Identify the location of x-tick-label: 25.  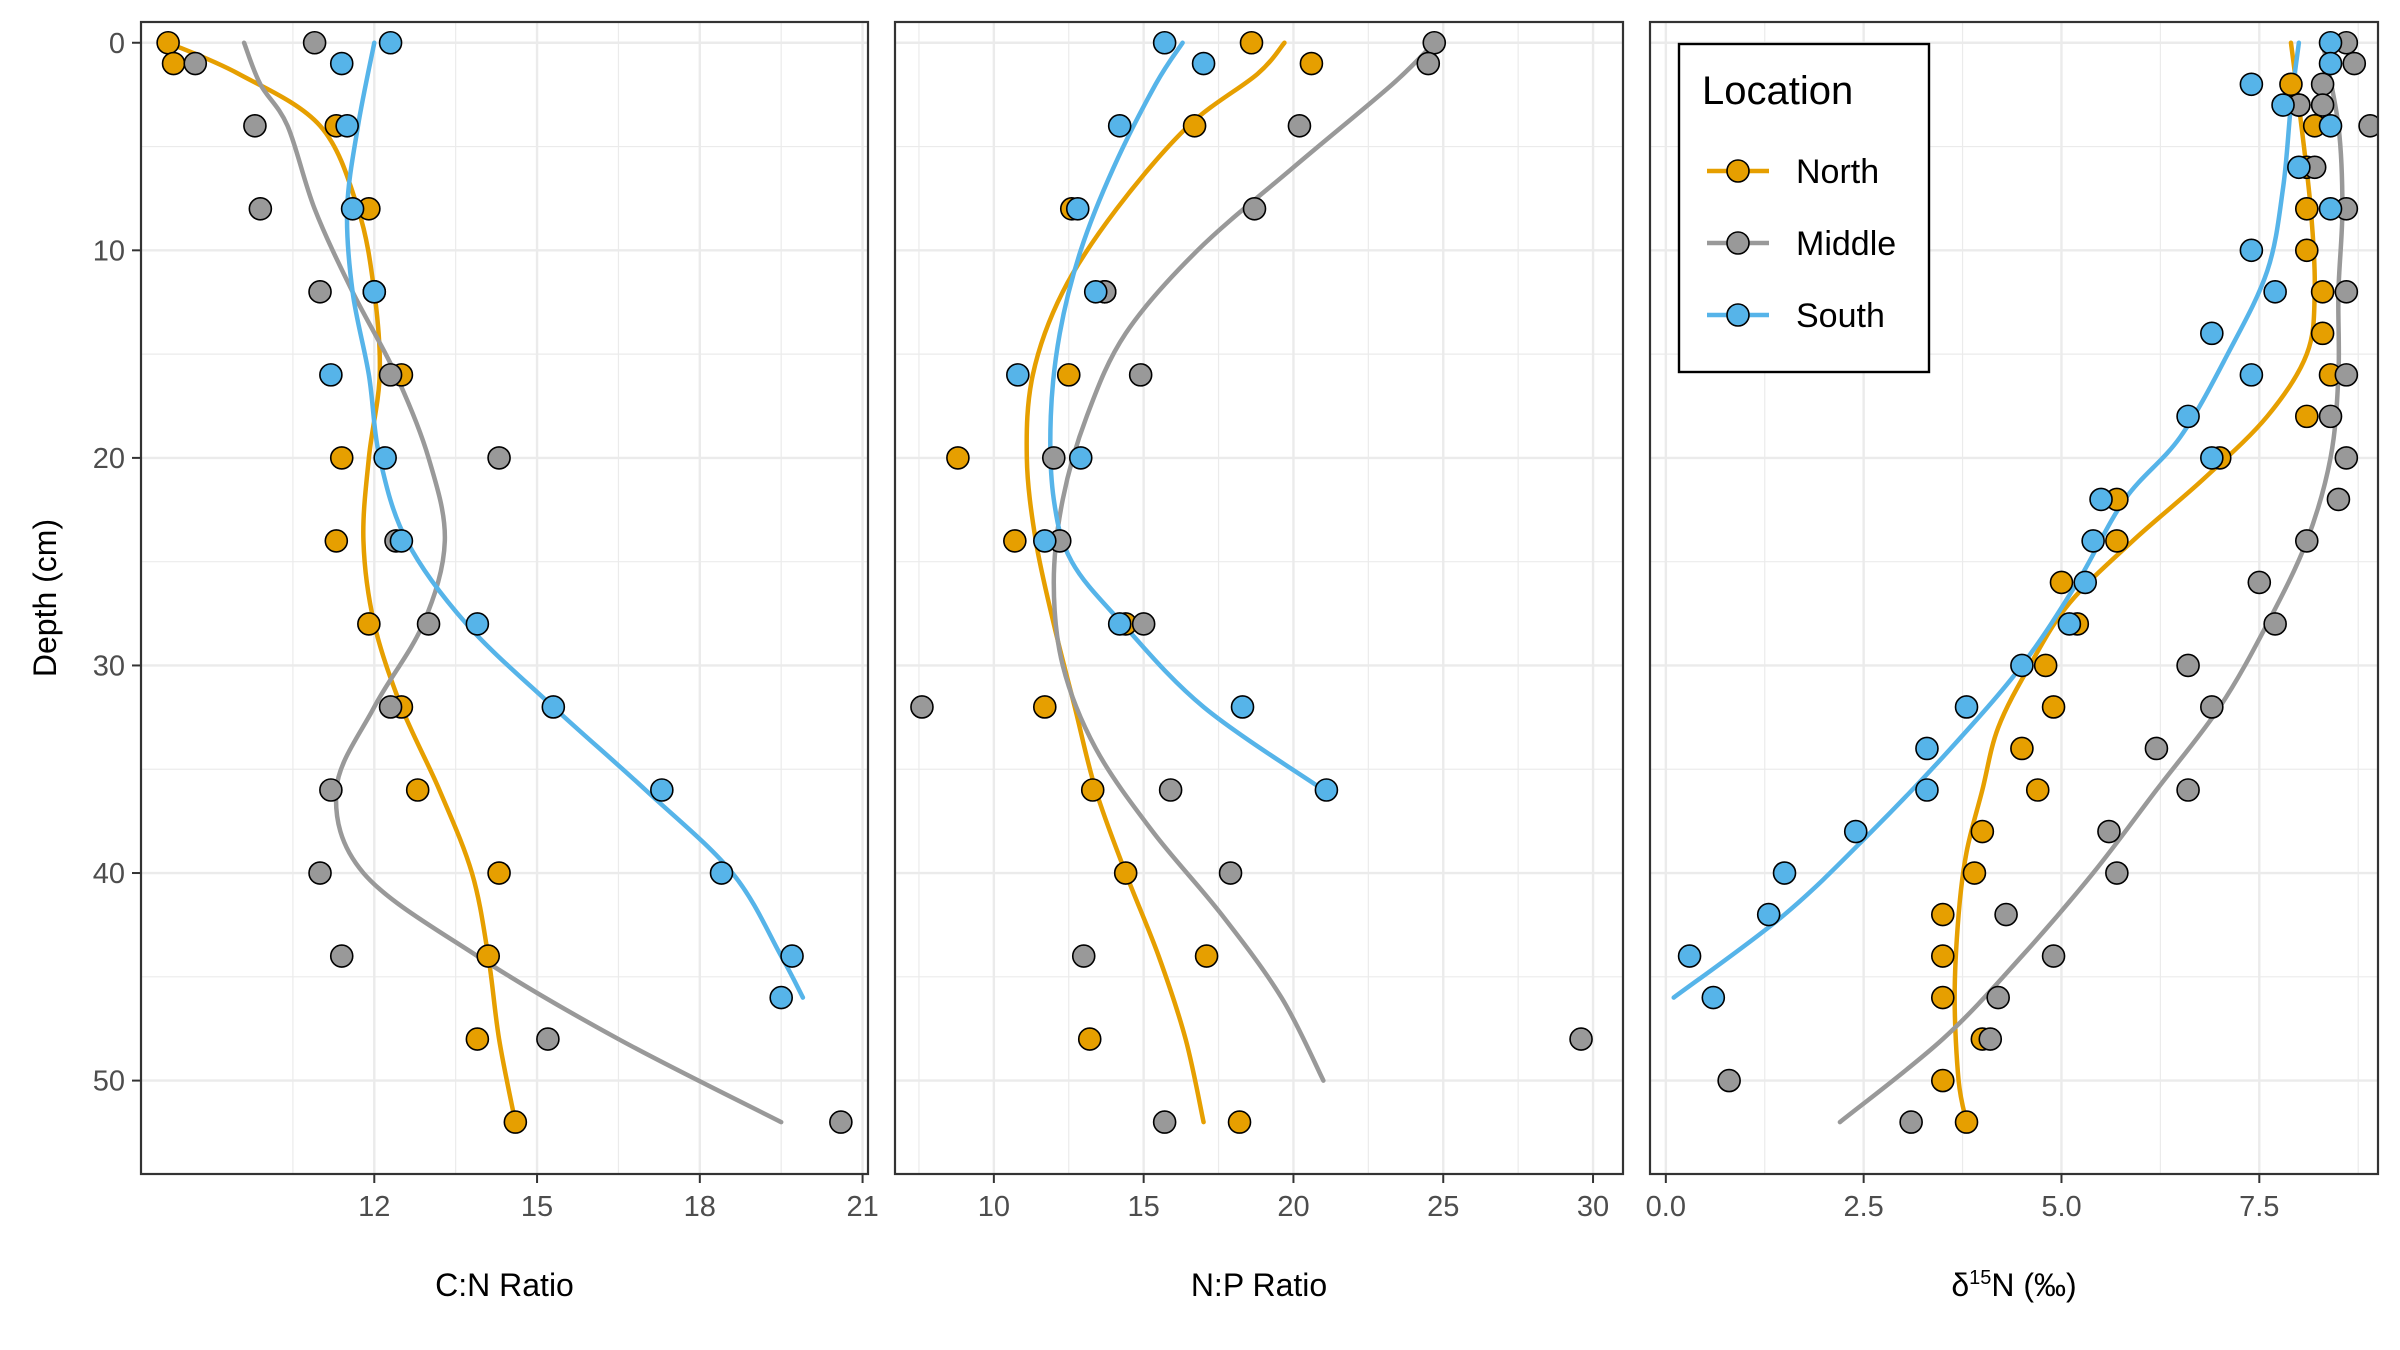
(1443, 1207).